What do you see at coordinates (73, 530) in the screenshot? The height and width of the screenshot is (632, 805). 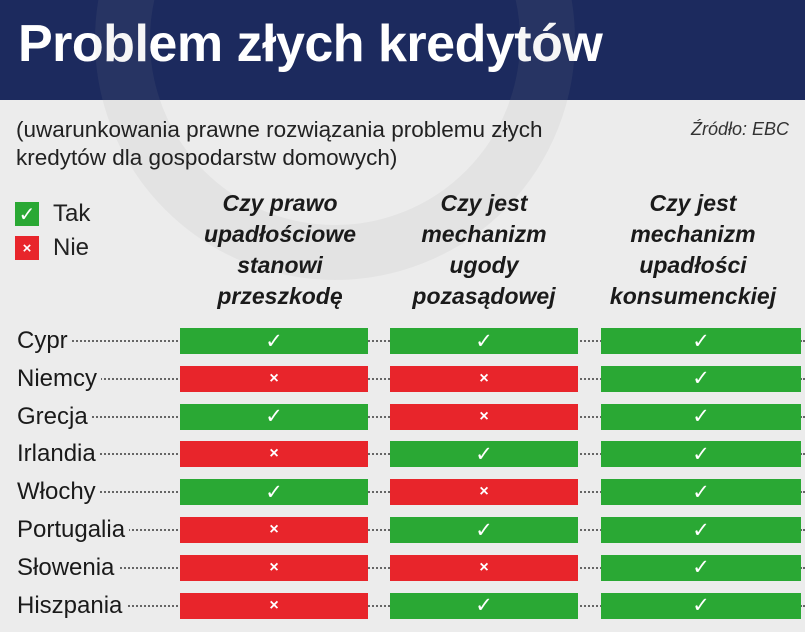 I see `country-label: Portugalia` at bounding box center [73, 530].